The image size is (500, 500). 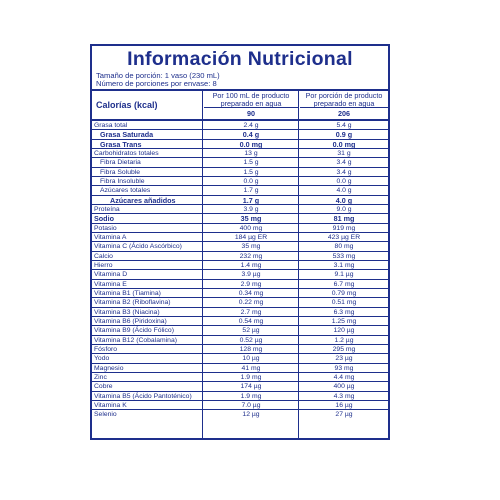 What do you see at coordinates (251, 228) in the screenshot?
I see `value-per-100ml: 400 mg` at bounding box center [251, 228].